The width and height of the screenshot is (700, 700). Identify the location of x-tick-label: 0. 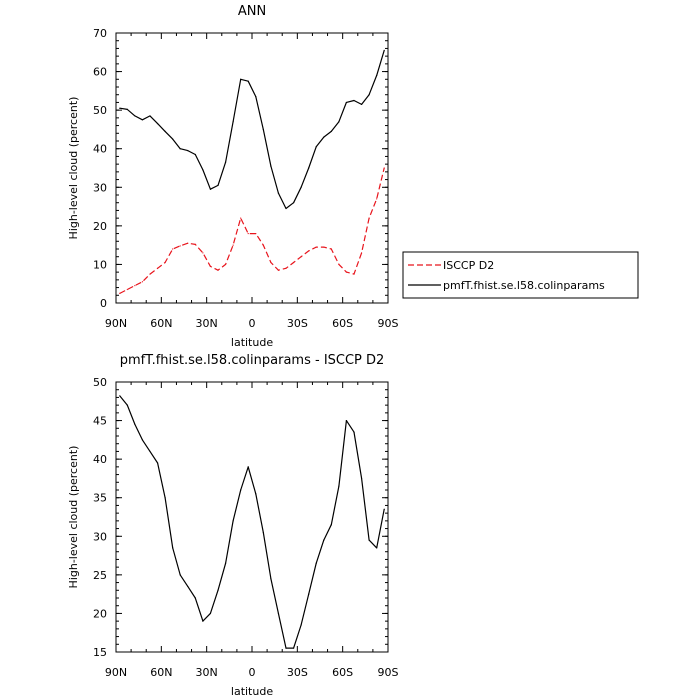
(252, 323).